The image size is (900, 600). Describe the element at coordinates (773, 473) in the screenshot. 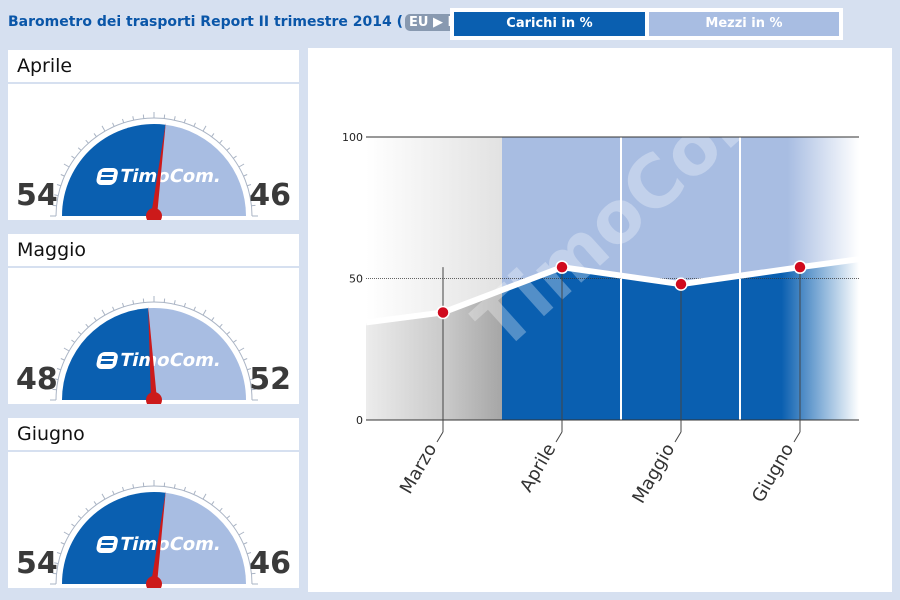

I see `x-tick-label-giugno: Giugno` at that location.